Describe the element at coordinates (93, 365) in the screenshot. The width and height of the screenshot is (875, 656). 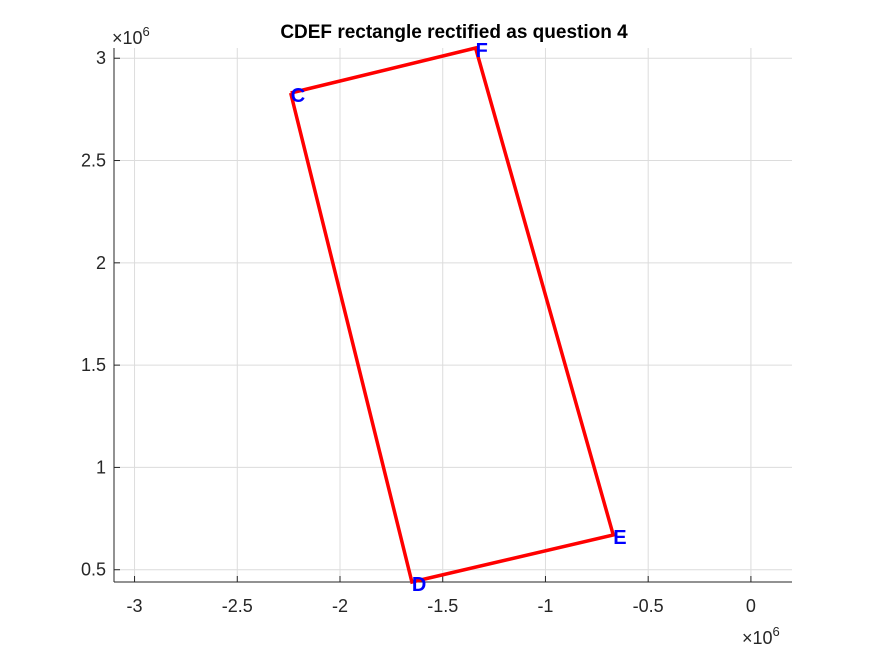
I see `y-tick-label: 1.5` at that location.